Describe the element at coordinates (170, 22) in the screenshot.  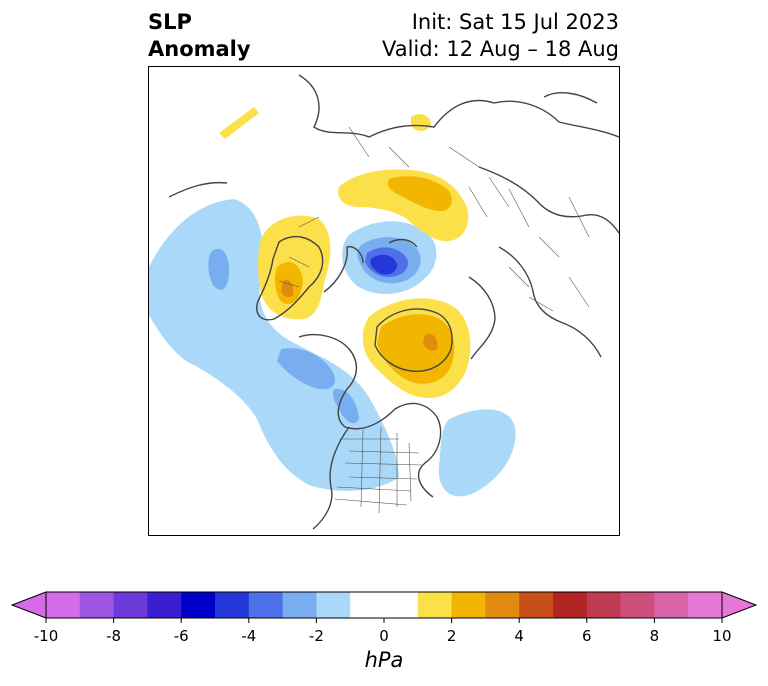
I see `title-variable: SLP` at that location.